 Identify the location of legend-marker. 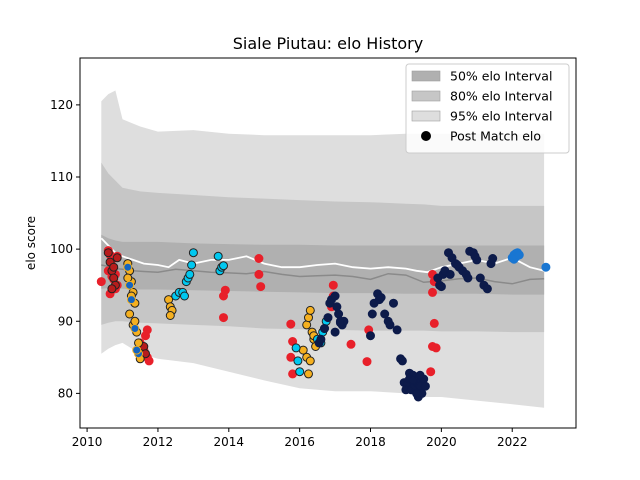
(426, 136).